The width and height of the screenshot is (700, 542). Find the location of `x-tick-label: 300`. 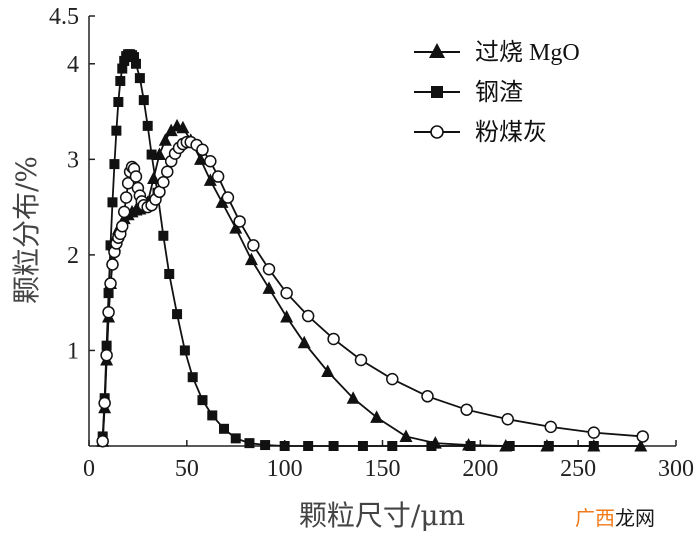

x-tick-label: 300 is located at coordinates (676, 469).